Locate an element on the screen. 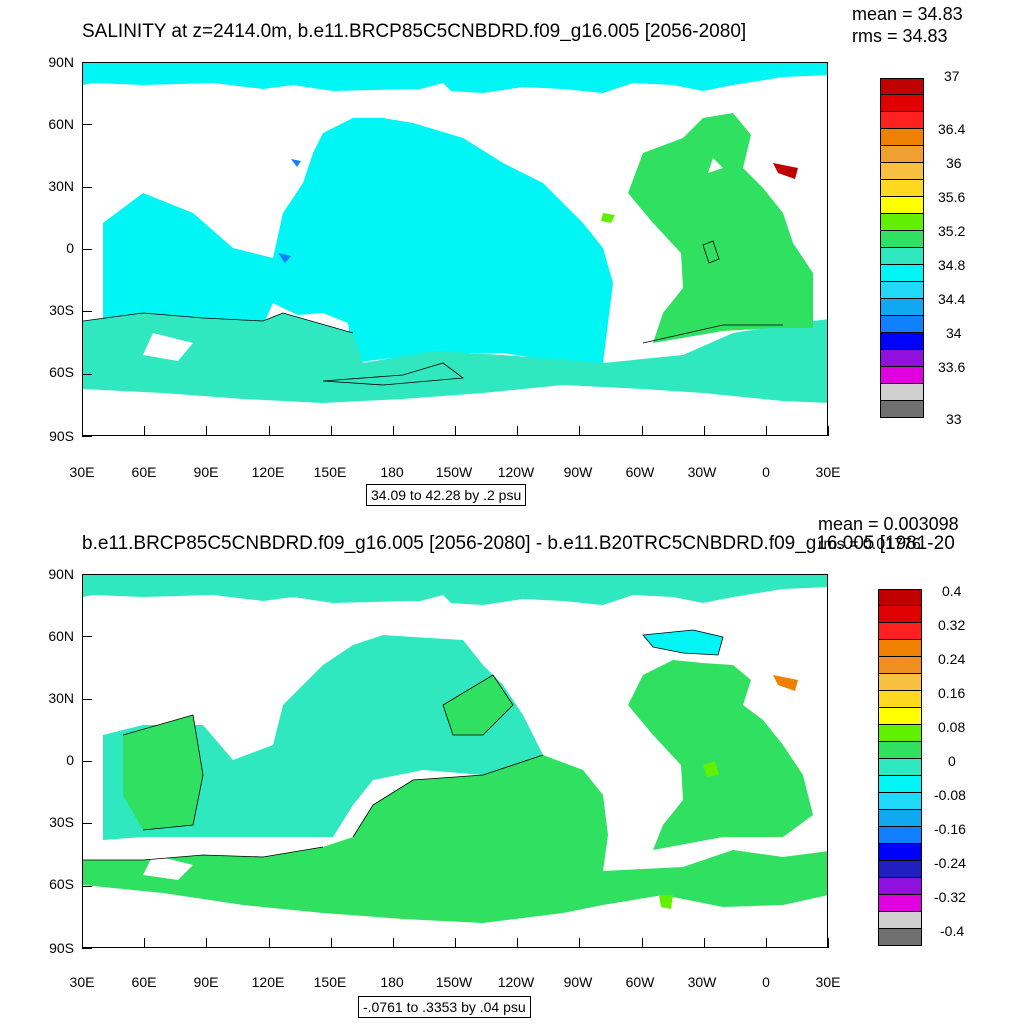 This screenshot has width=1024, height=1024. colorbar-label: 37 is located at coordinates (952, 76).